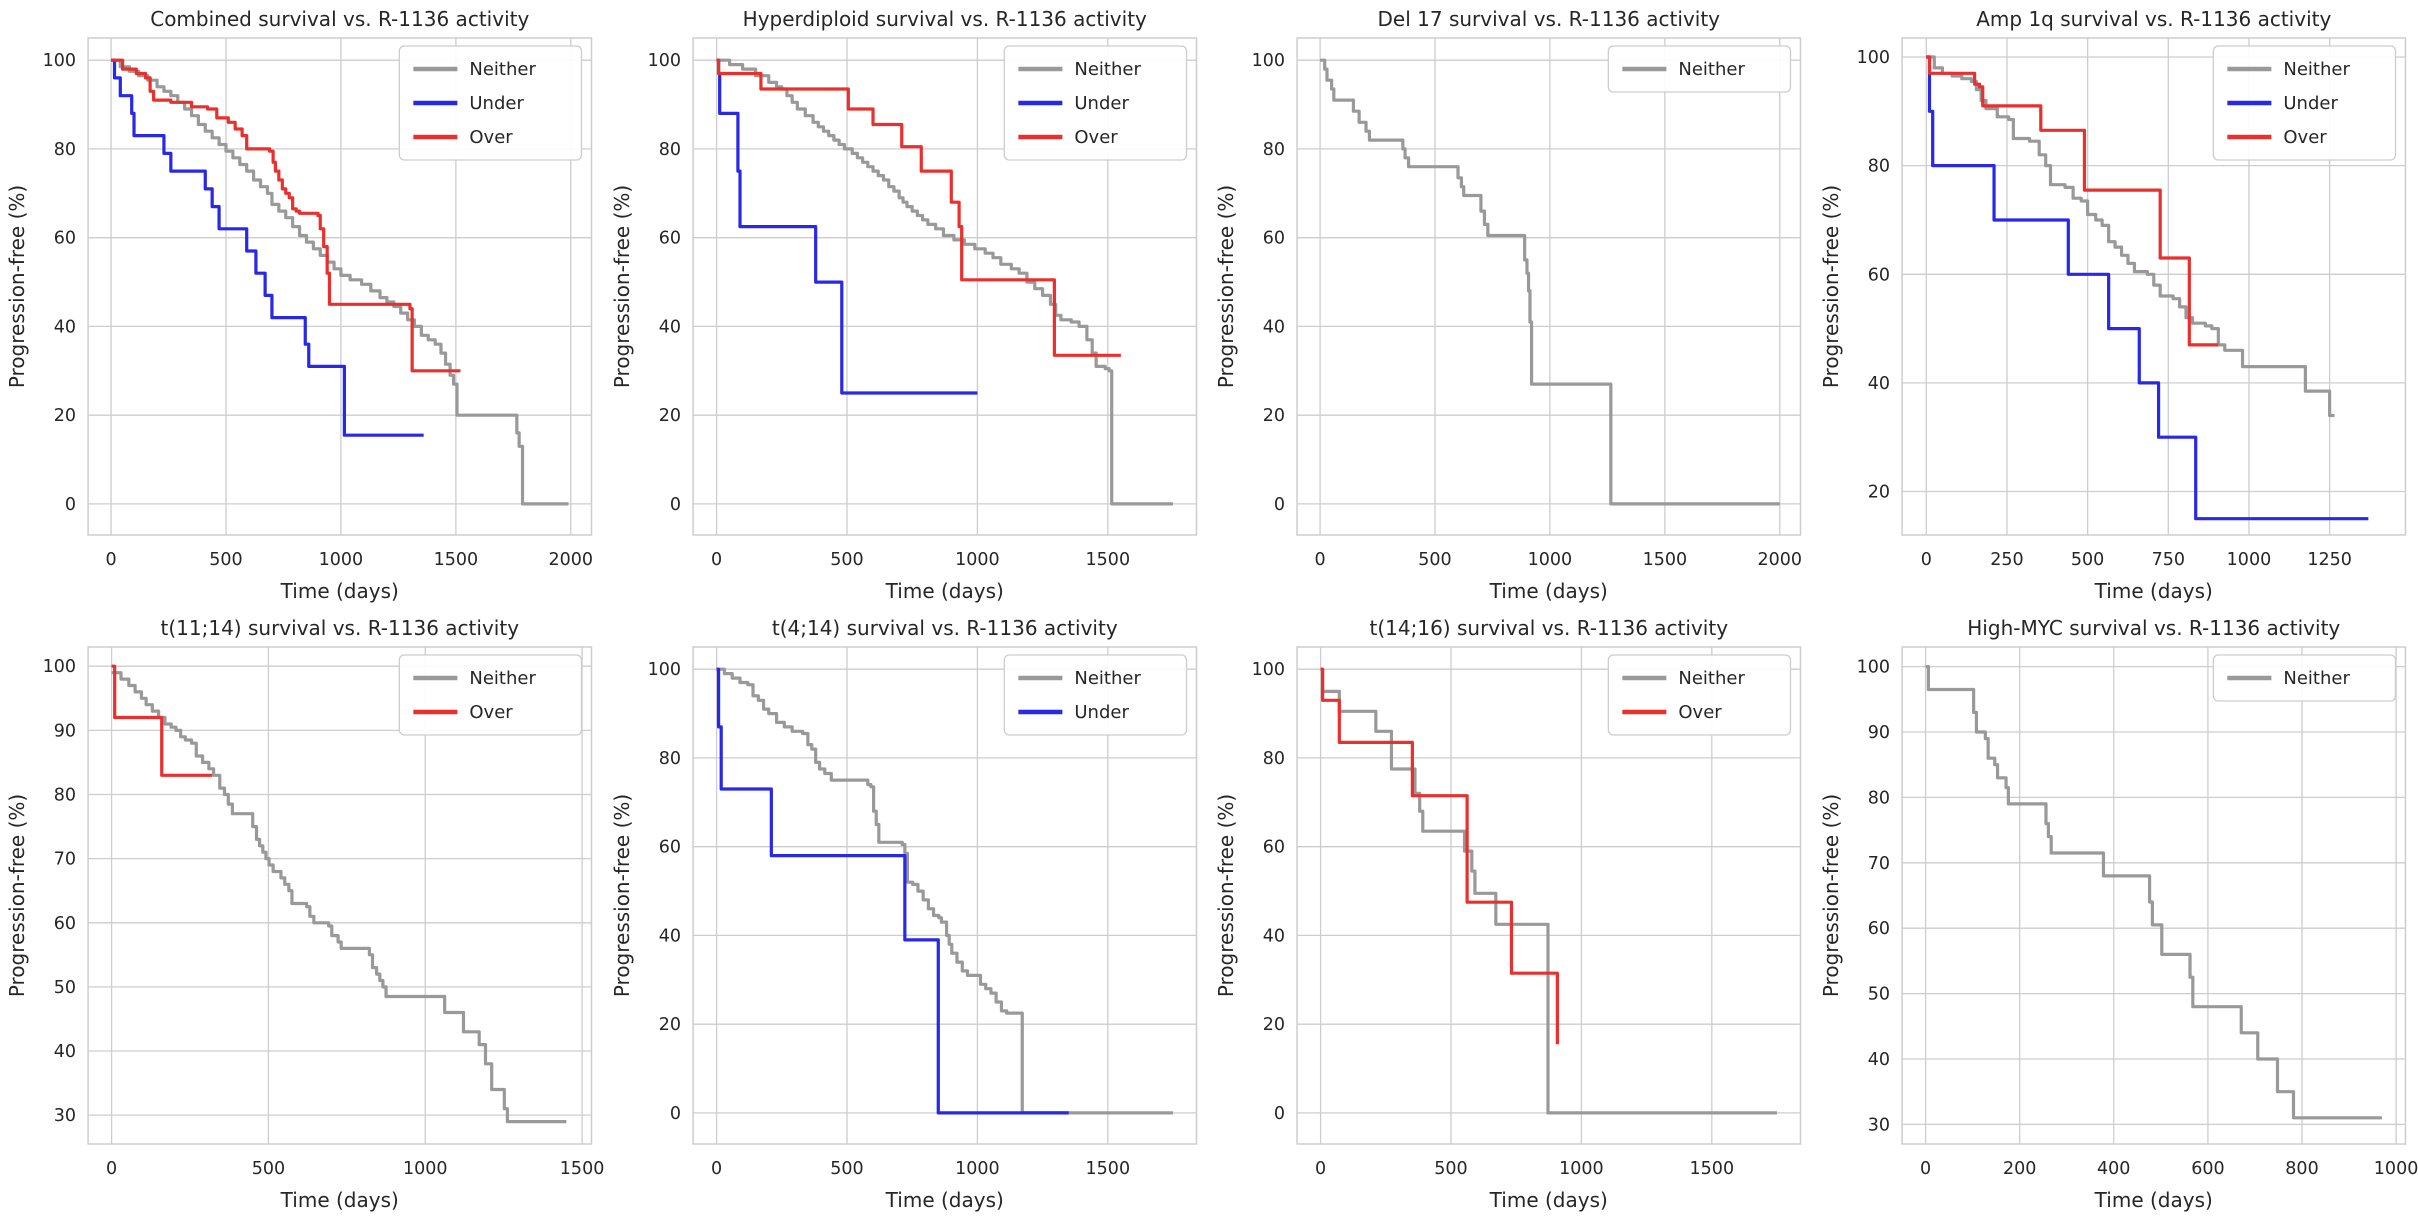  What do you see at coordinates (918, 207) in the screenshot?
I see `km-curve-over` at bounding box center [918, 207].